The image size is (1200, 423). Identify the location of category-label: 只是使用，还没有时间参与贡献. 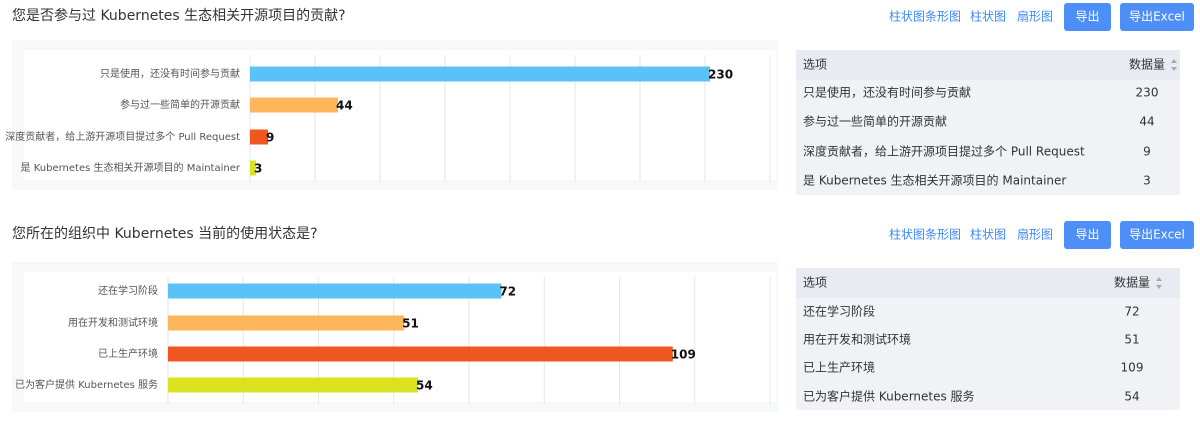
(170, 73).